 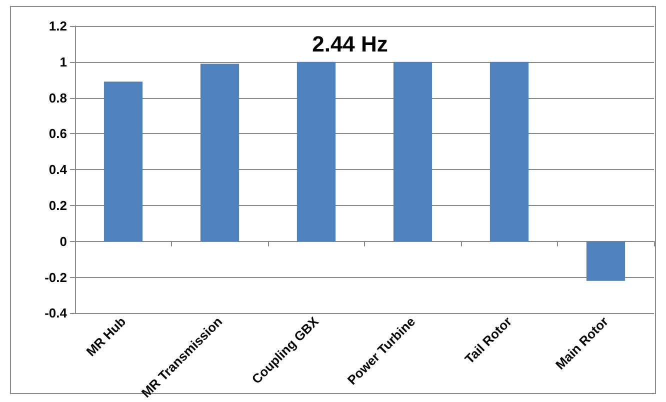 What do you see at coordinates (63, 62) in the screenshot?
I see `y-tick-label: 1` at bounding box center [63, 62].